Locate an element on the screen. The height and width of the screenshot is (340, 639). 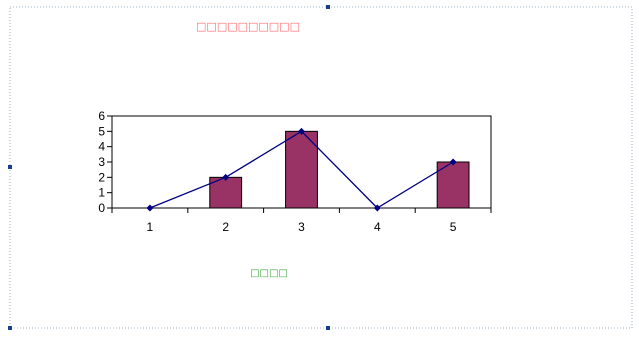
x-tick-label: 5 is located at coordinates (453, 227).